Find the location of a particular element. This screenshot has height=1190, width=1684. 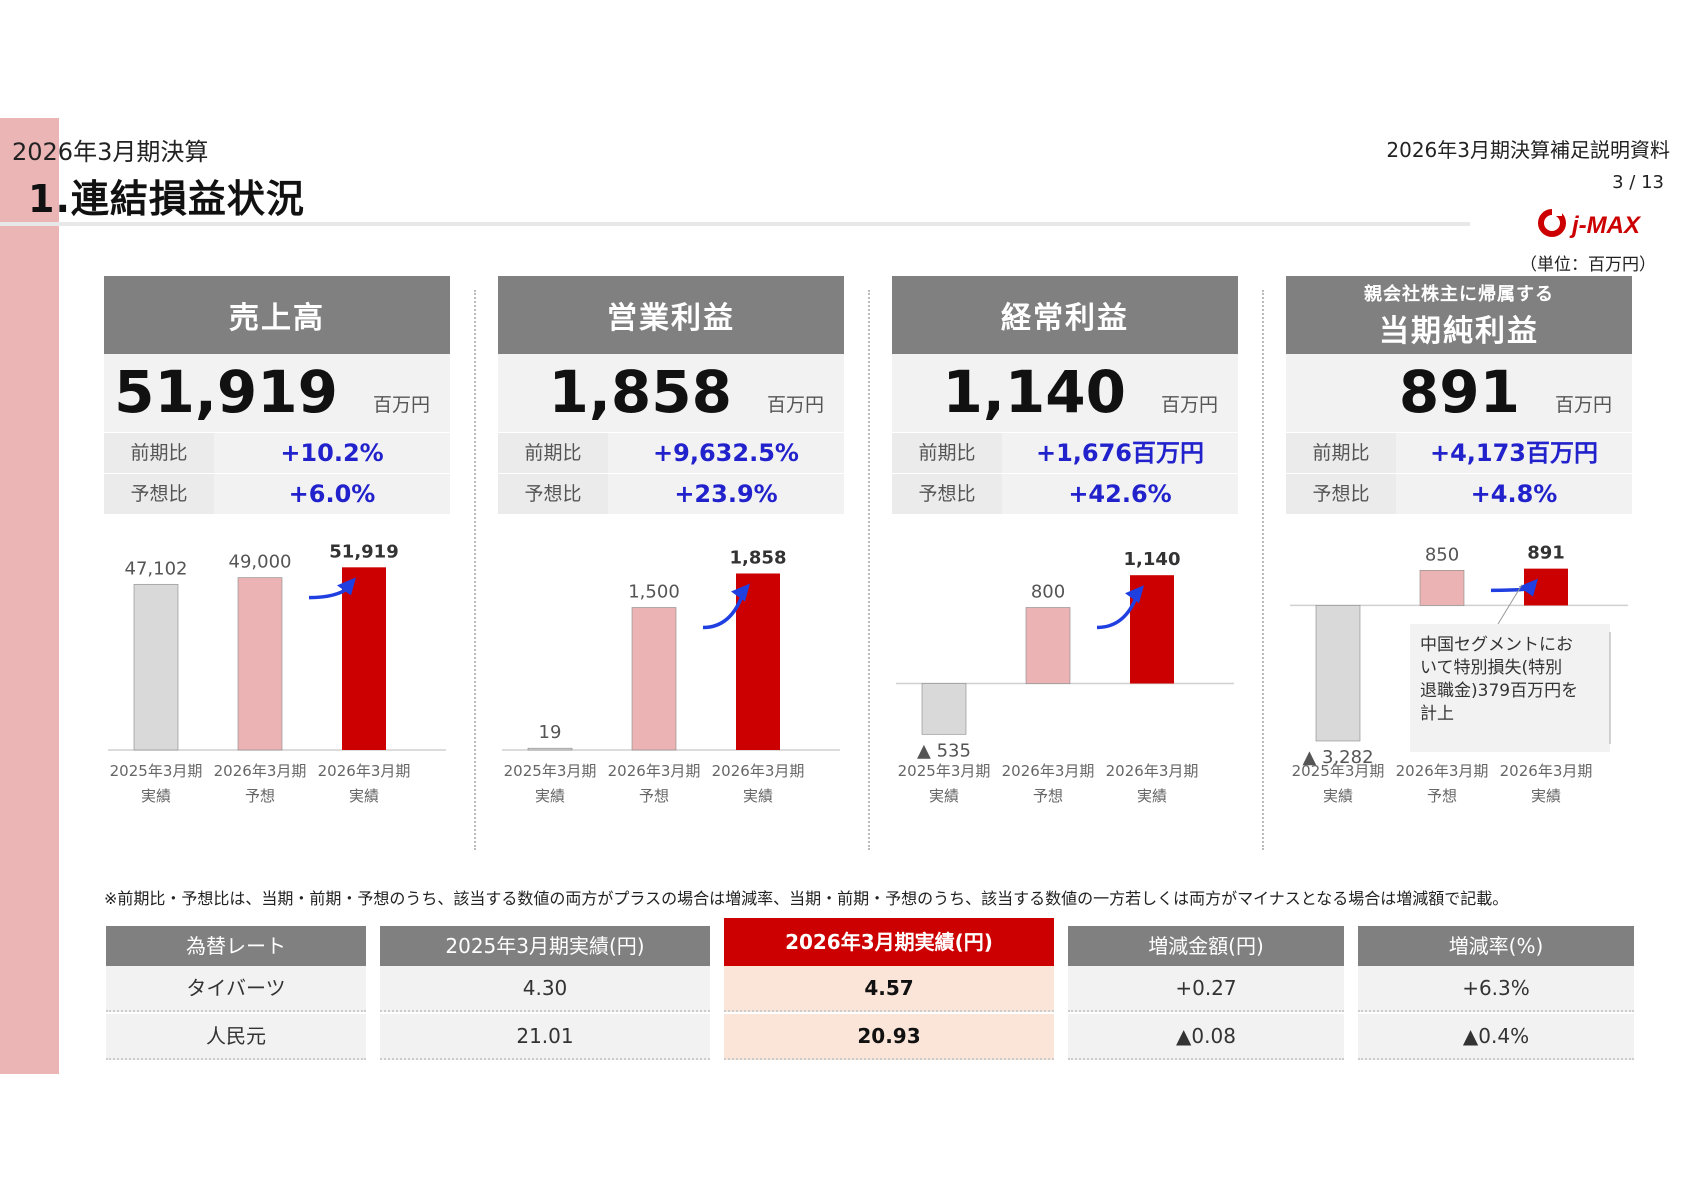

kpi-value: 1,140 is located at coordinates (1034, 392).